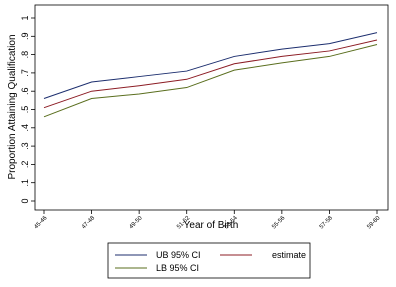 Image resolution: width=396 pixels, height=287 pixels. I want to click on legend-label: estimate, so click(289, 255).